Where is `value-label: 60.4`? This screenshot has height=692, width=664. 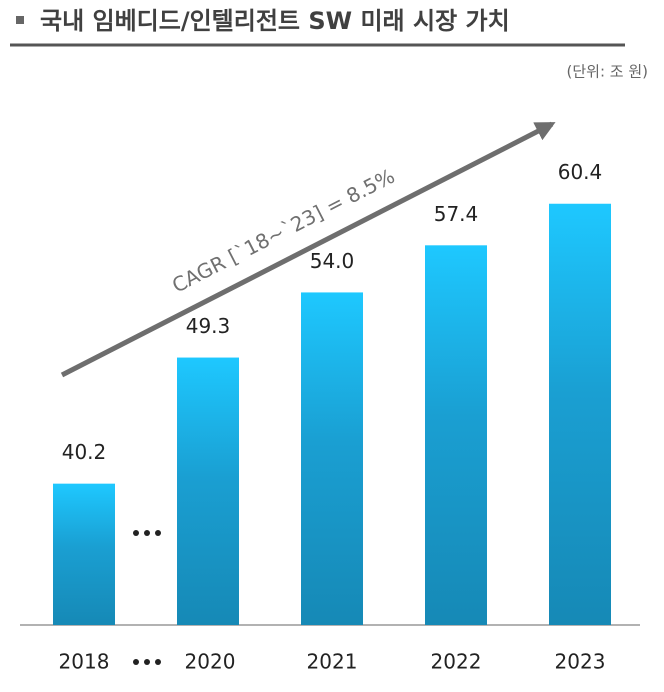 value-label: 60.4 is located at coordinates (580, 172).